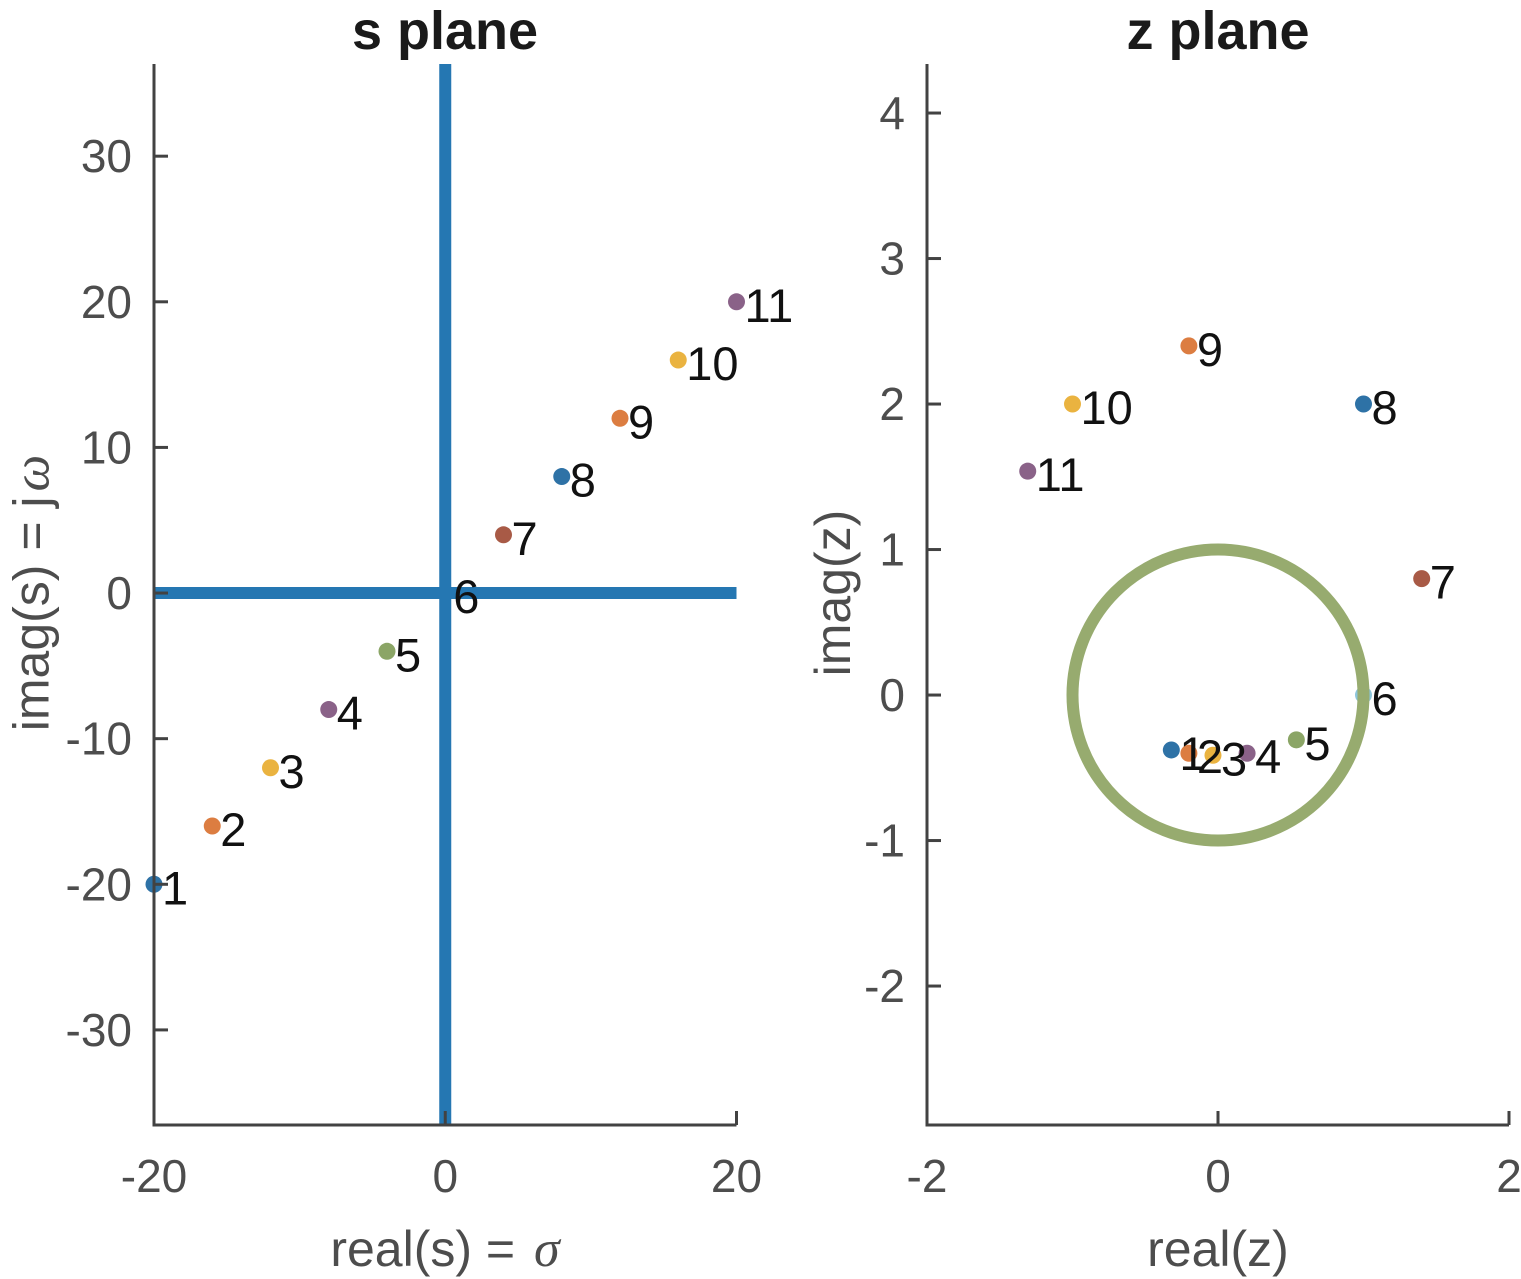  What do you see at coordinates (1422, 579) in the screenshot?
I see `z-plane-point-7-marker` at bounding box center [1422, 579].